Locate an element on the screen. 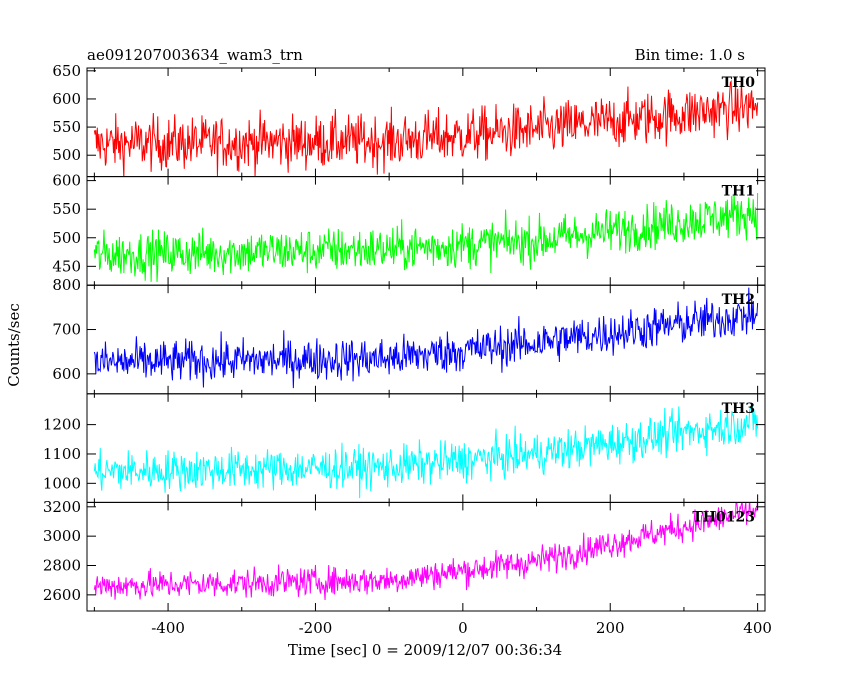 The width and height of the screenshot is (850, 680). y-tick-label: 700 is located at coordinates (66, 330).